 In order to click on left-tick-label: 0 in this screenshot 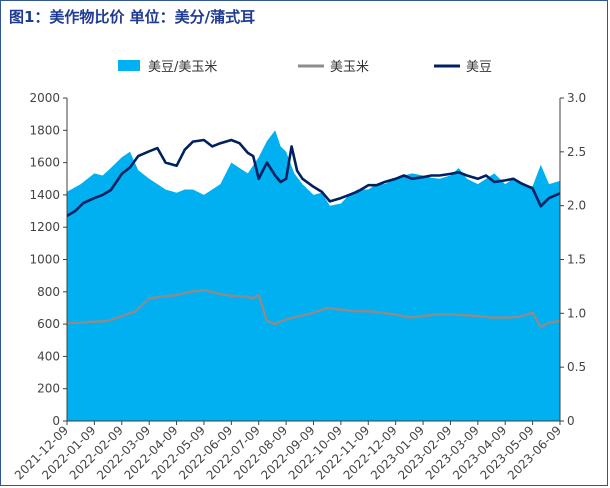, I will do `click(56, 421)`.